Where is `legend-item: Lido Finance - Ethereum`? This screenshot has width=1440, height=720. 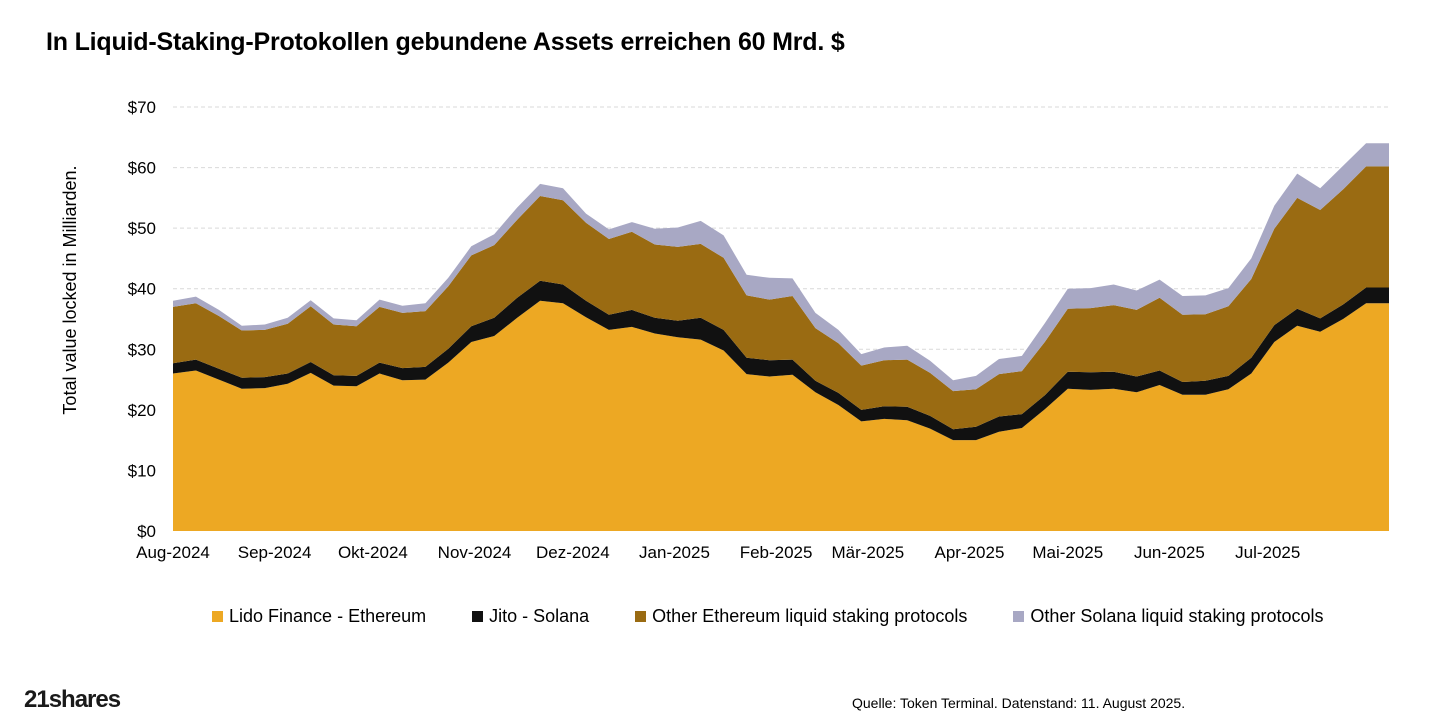
legend-item: Lido Finance - Ethereum is located at coordinates (319, 616).